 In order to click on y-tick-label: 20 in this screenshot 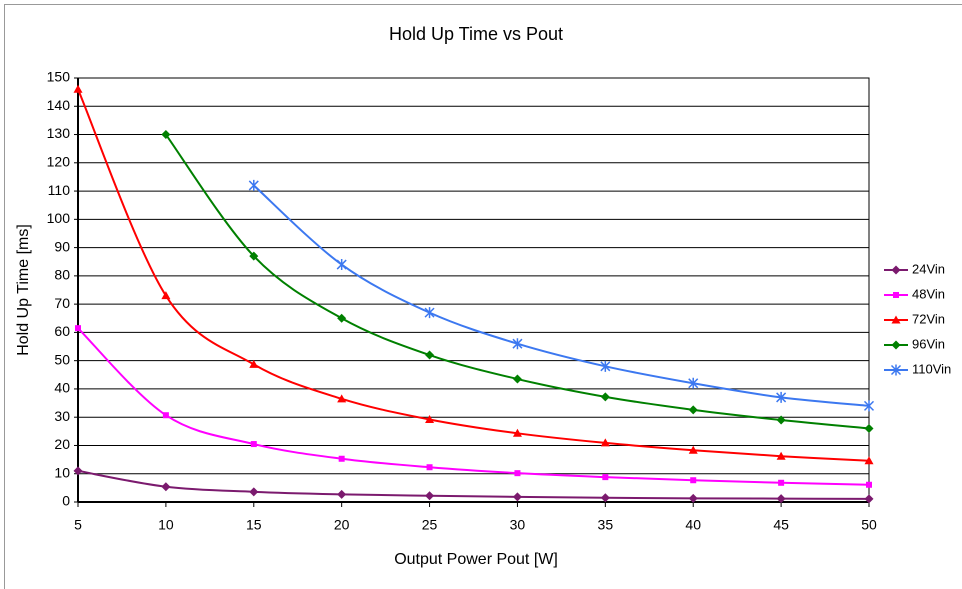, I will do `click(62, 444)`.